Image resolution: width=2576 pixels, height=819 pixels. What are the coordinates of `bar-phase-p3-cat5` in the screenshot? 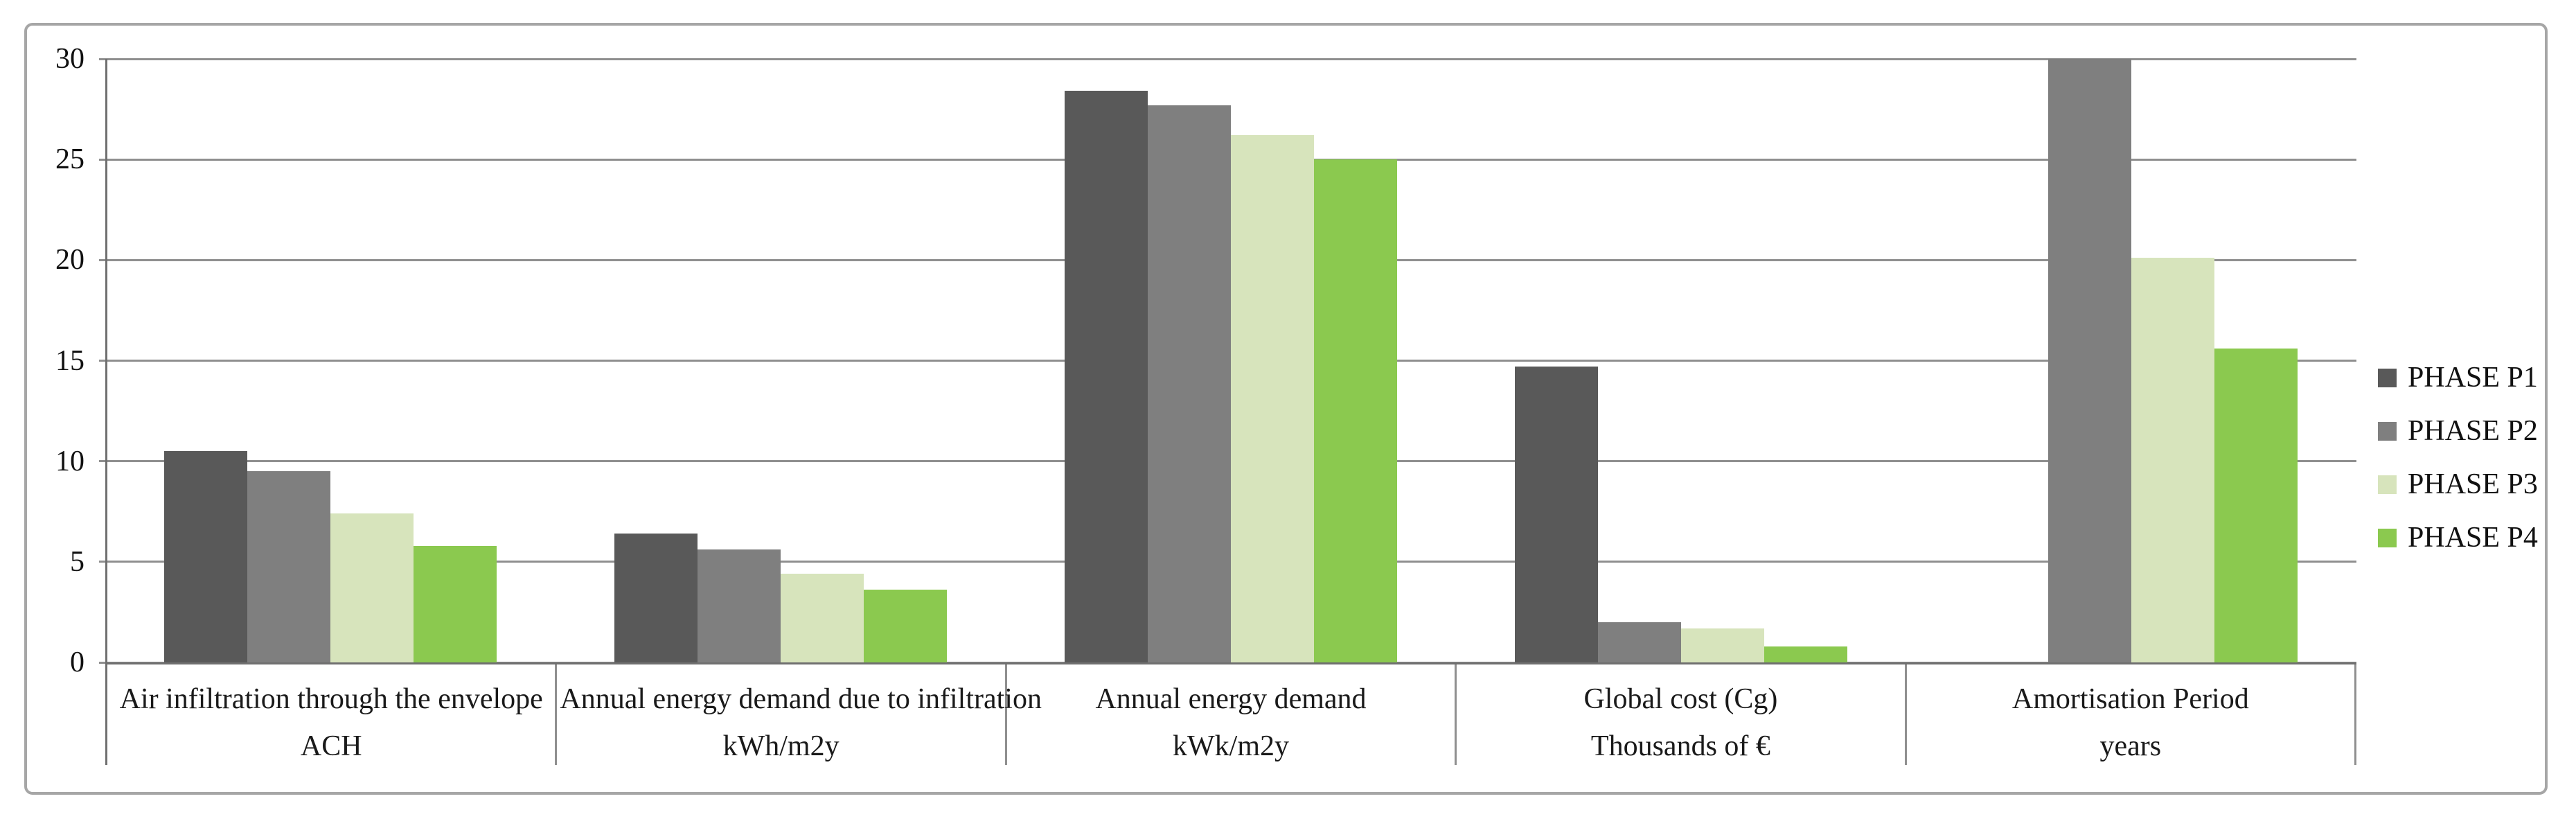 It's located at (2172, 460).